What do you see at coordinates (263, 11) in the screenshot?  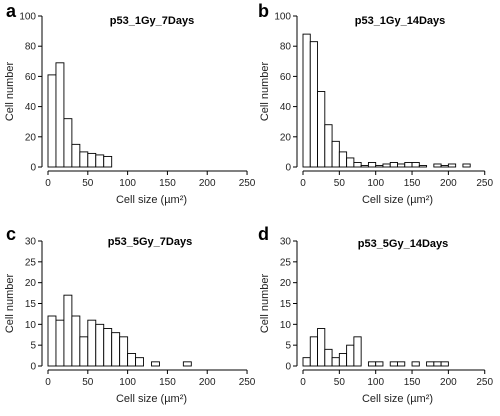 I see `panel-letter: b` at bounding box center [263, 11].